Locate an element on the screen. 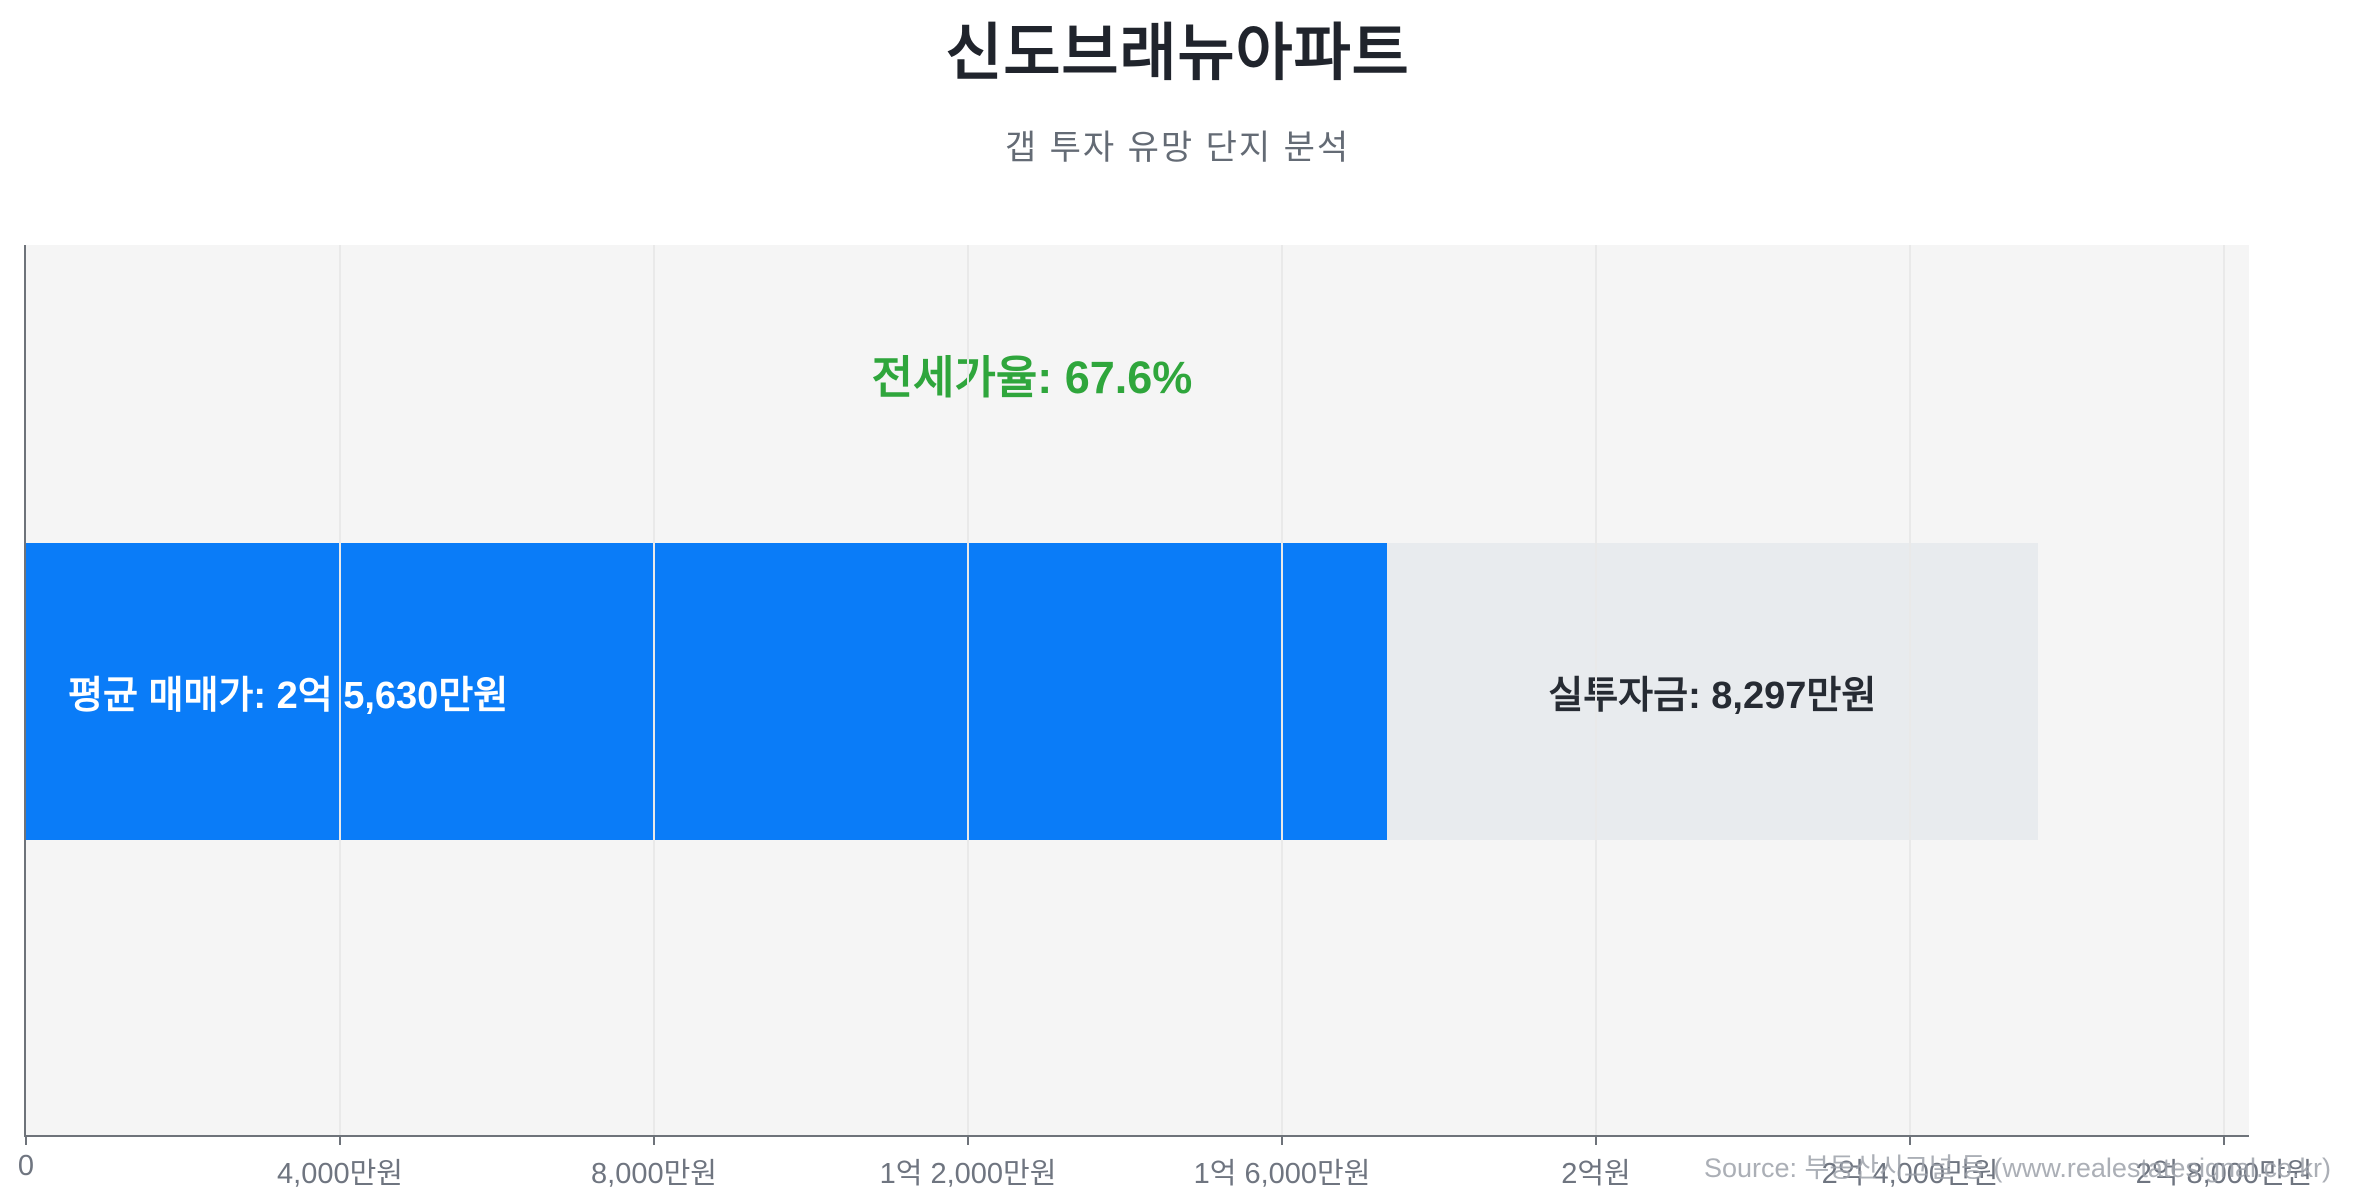 This screenshot has width=2355, height=1200. axis-tick-label: 8,000만원 is located at coordinates (654, 1174).